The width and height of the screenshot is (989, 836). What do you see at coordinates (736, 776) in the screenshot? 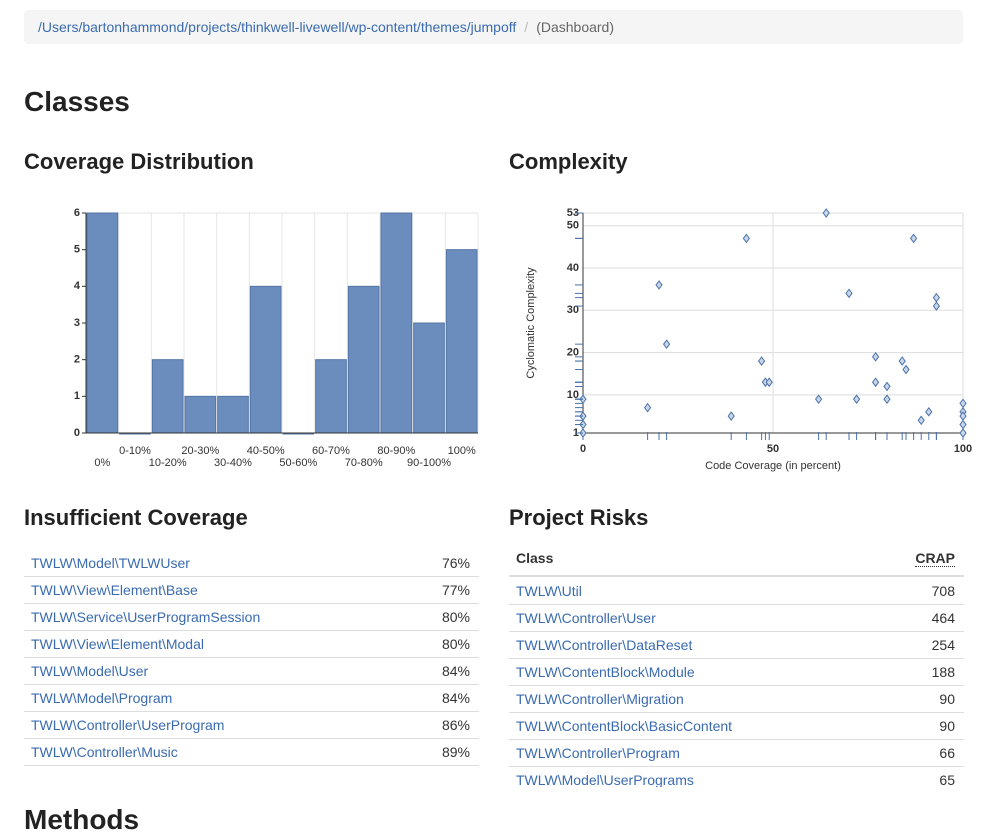
I see `table-row: TWLW\Model\UserPrograms 65` at bounding box center [736, 776].